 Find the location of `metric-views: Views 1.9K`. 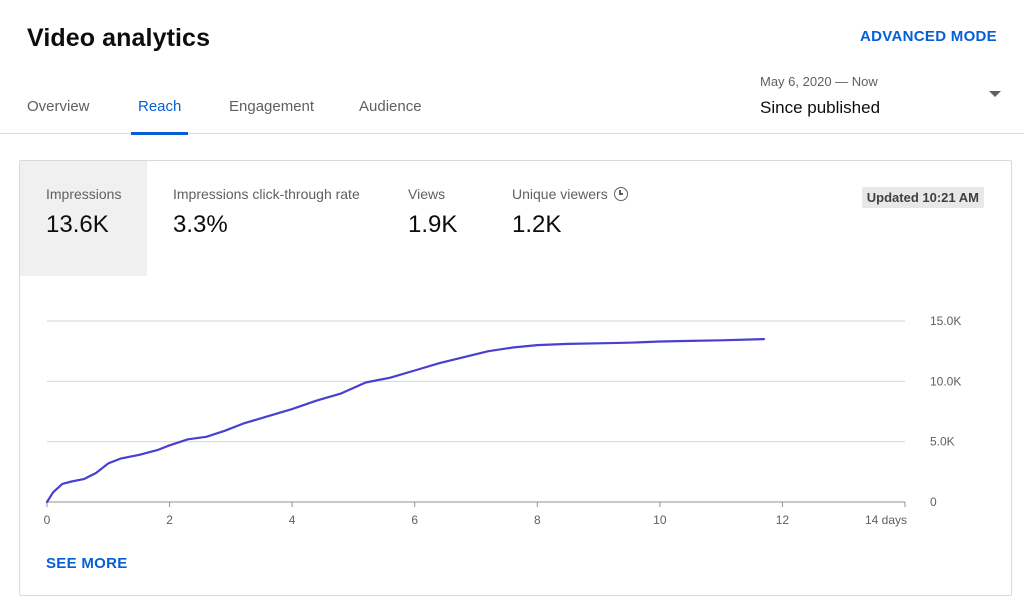

metric-views: Views 1.9K is located at coordinates (432, 218).